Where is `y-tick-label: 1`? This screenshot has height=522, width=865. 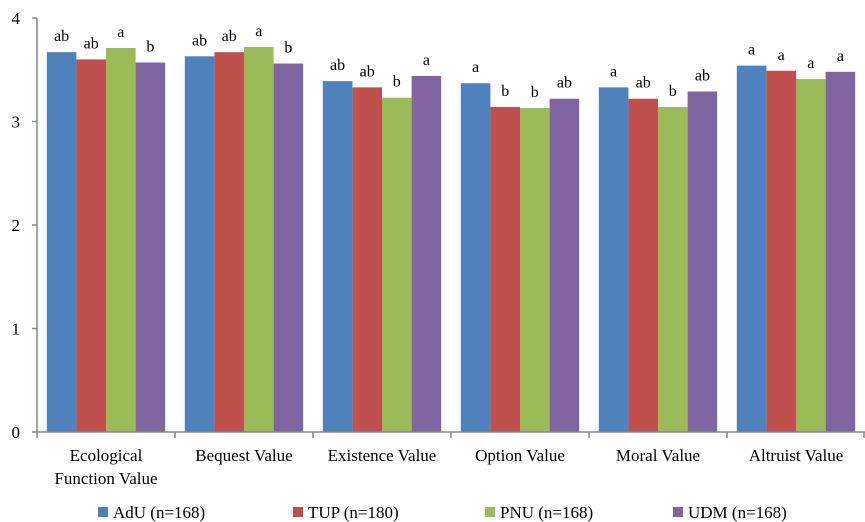 y-tick-label: 1 is located at coordinates (16, 329).